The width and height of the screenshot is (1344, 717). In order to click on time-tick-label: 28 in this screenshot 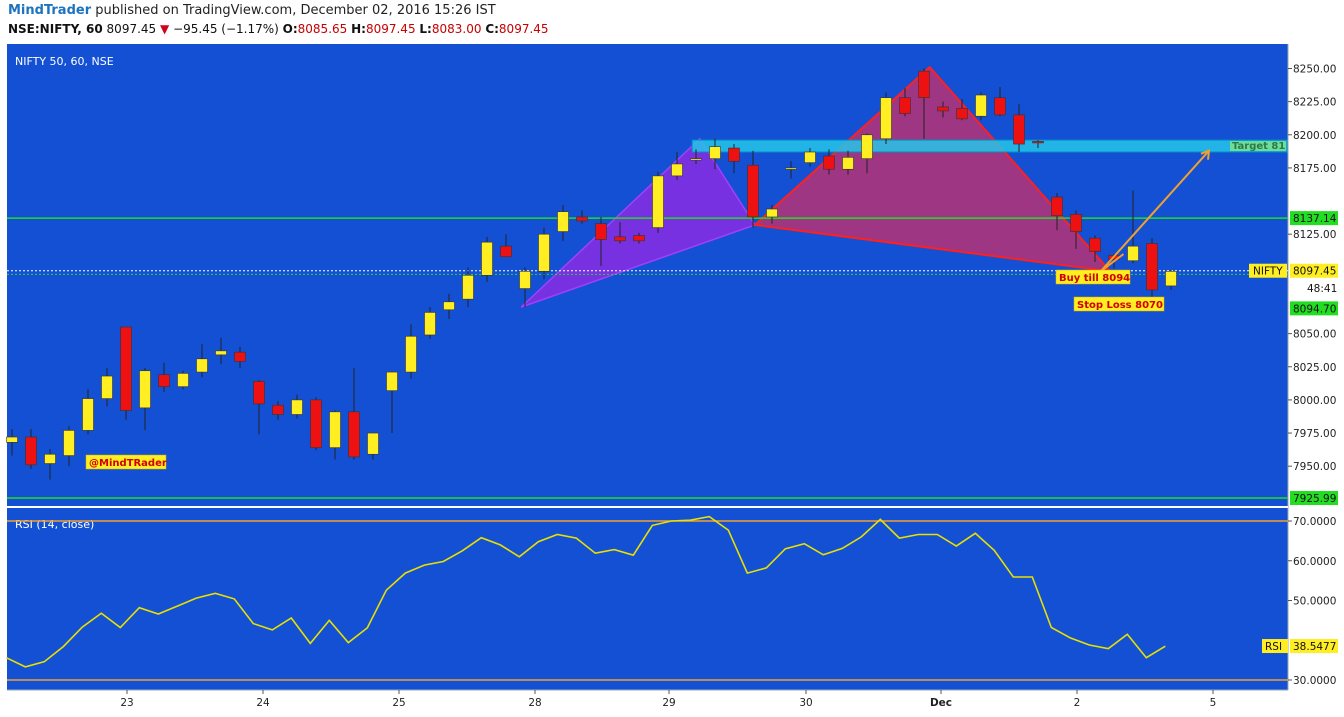, I will do `click(534, 703)`.